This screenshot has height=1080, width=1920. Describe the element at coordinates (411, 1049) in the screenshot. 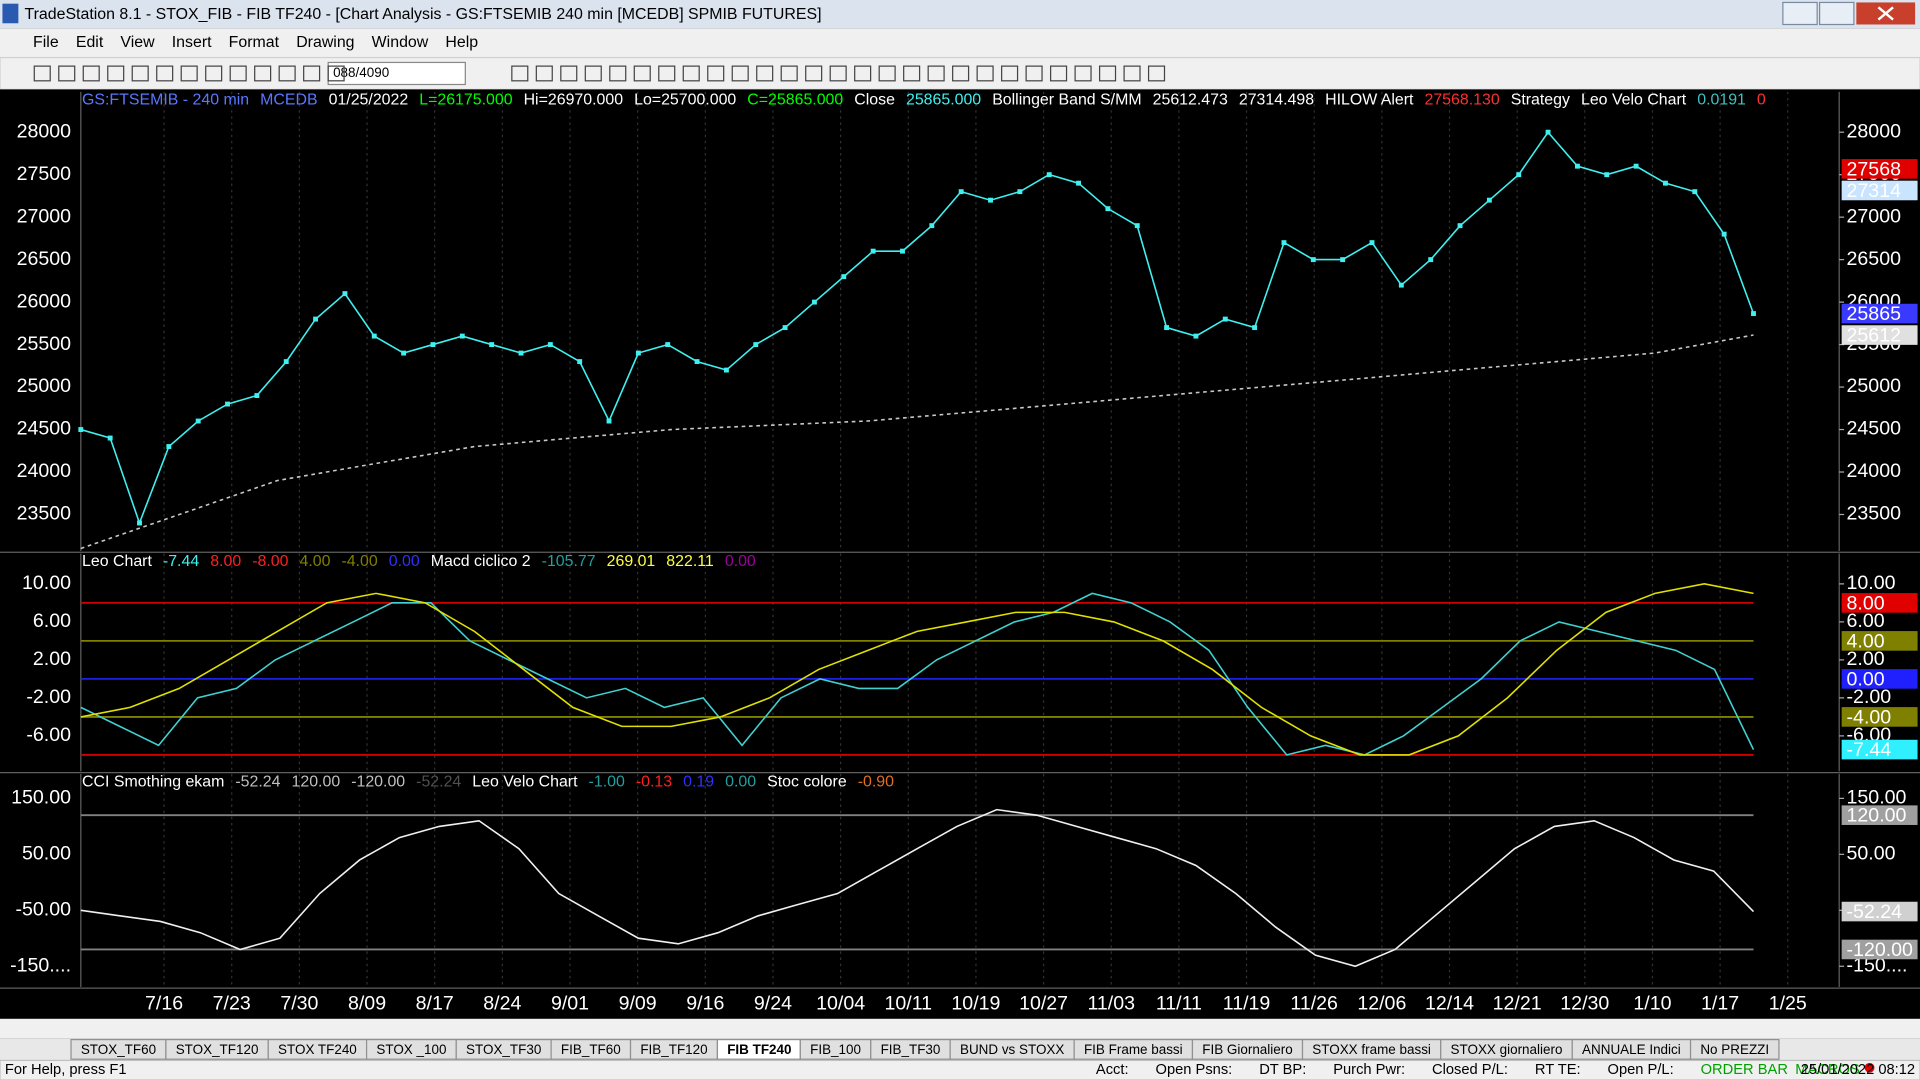

I see `tab-label: STOX _100` at that location.